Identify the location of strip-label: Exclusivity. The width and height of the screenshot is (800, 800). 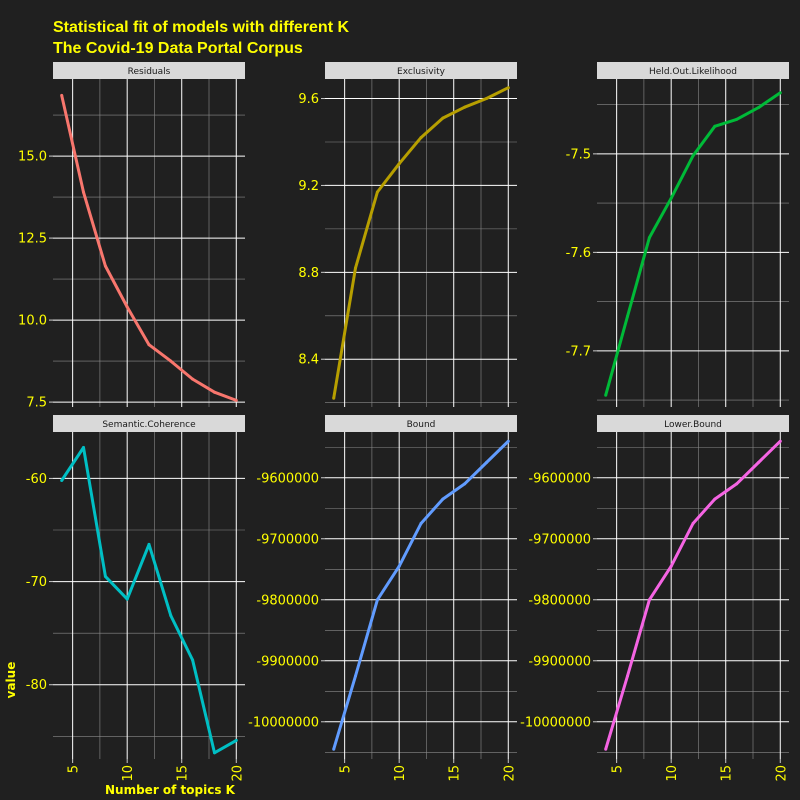
(421, 72).